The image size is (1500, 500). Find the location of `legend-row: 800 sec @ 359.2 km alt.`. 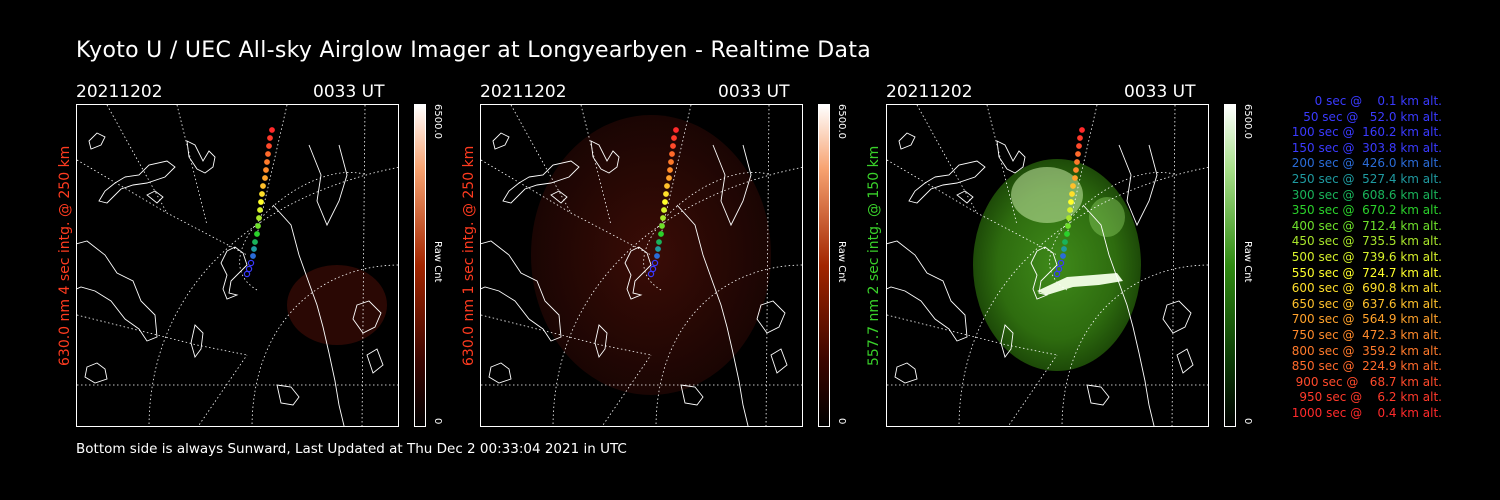

legend-row: 800 sec @ 359.2 km alt. is located at coordinates (1364, 350).